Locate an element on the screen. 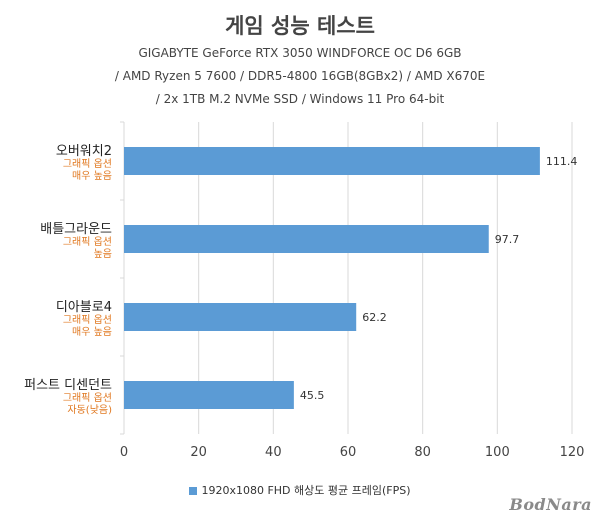 Image resolution: width=600 pixels, height=520 pixels. x-tick-label: 120 is located at coordinates (572, 452).